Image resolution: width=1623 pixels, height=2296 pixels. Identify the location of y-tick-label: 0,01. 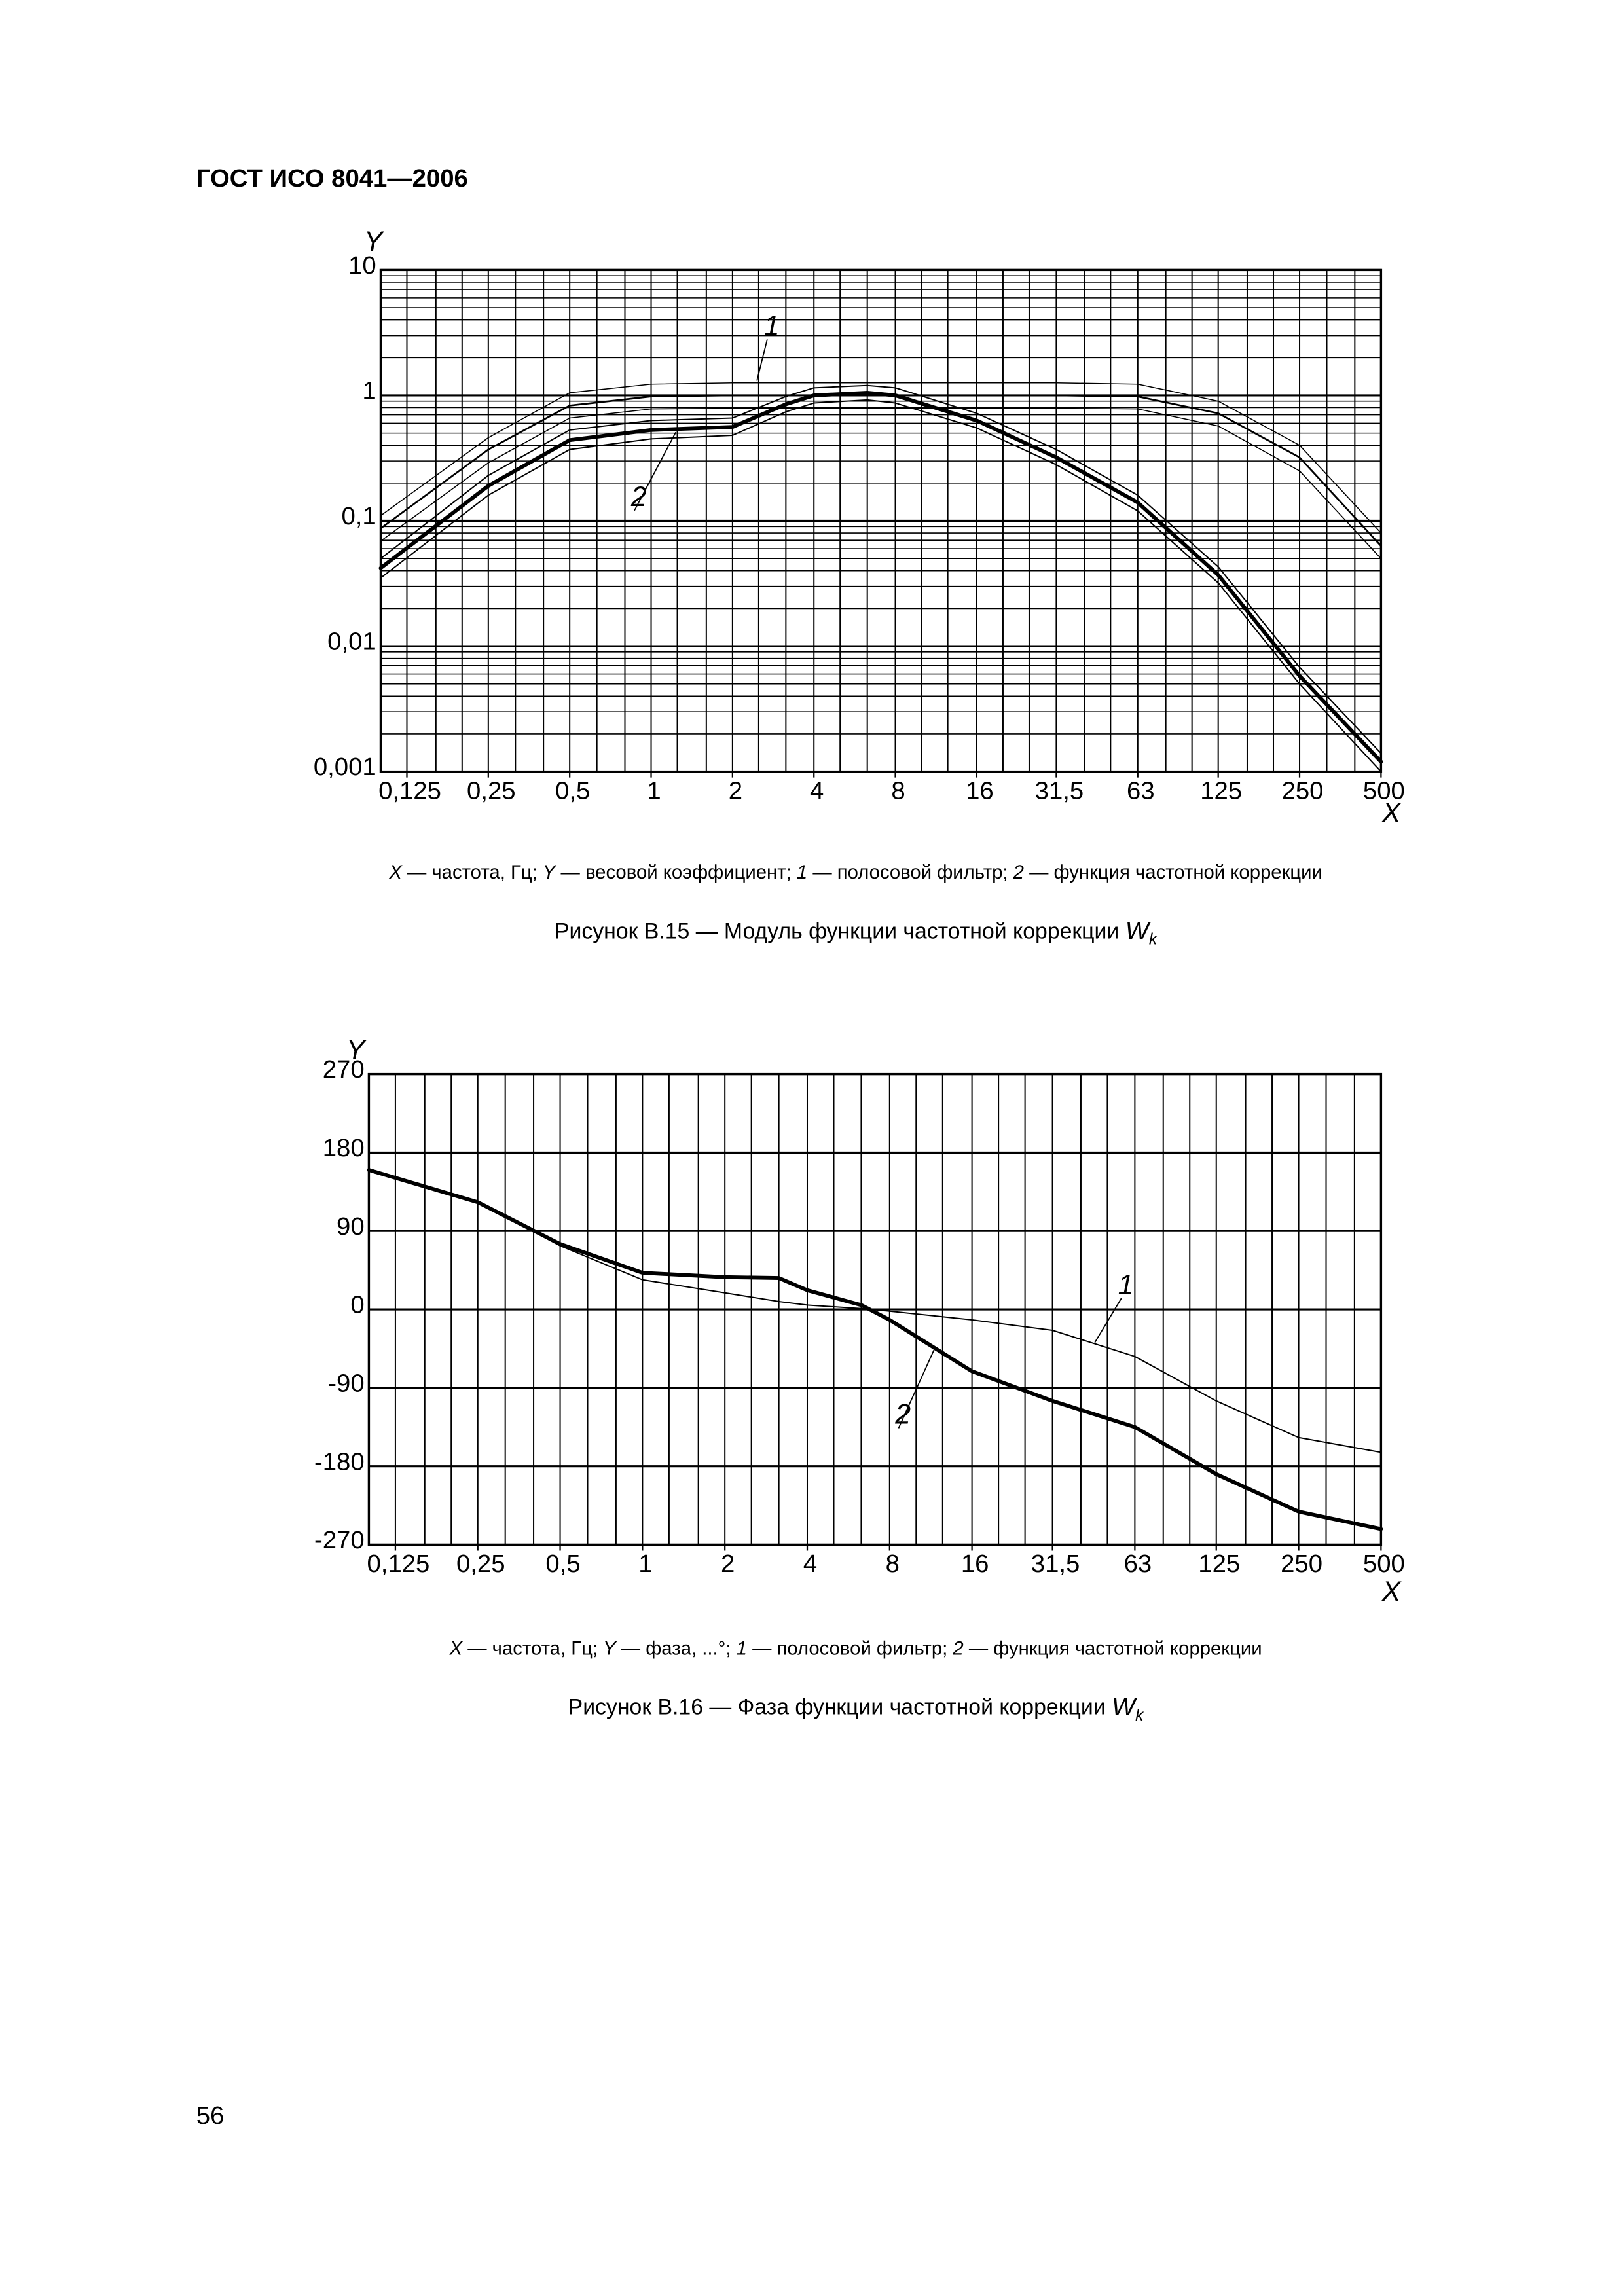
(351, 642).